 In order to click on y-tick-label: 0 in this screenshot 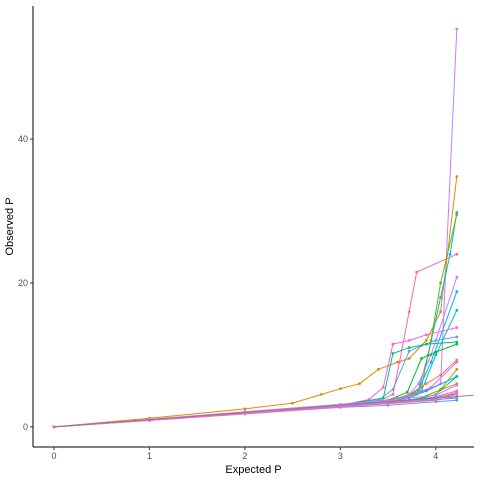, I will do `click(25, 427)`.